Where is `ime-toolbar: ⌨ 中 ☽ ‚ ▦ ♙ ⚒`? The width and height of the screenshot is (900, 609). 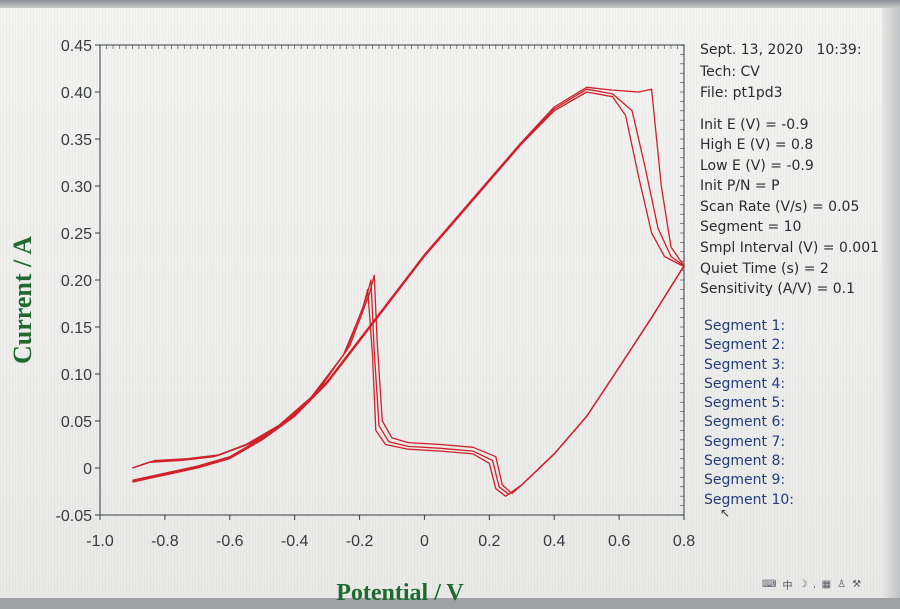
ime-toolbar: ⌨ 中 ☽ ‚ ▦ ♙ ⚒ is located at coordinates (817, 584).